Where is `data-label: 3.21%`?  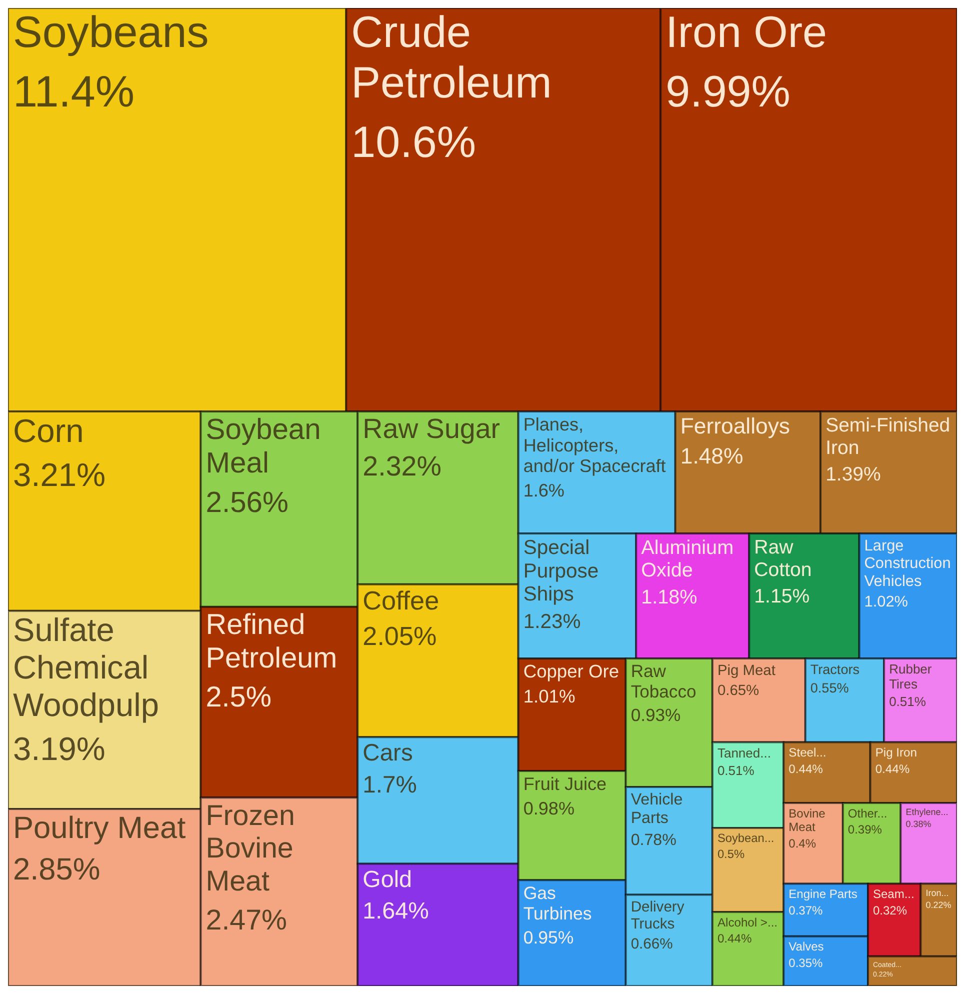
data-label: 3.21% is located at coordinates (59, 474).